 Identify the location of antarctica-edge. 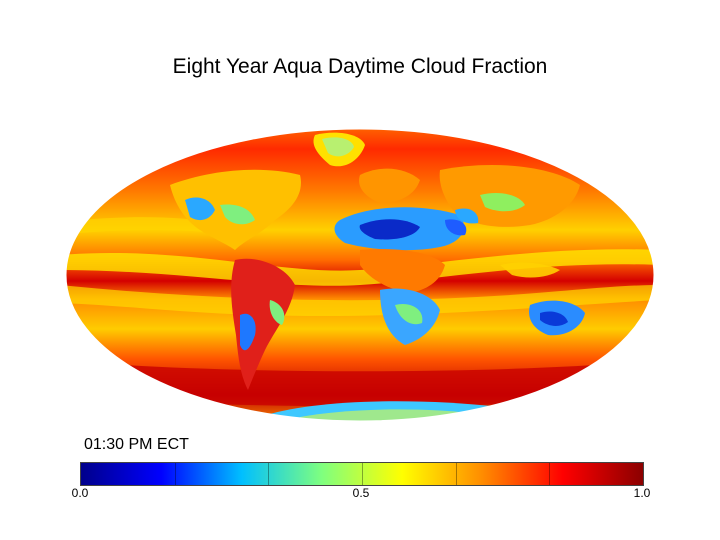
(390, 415).